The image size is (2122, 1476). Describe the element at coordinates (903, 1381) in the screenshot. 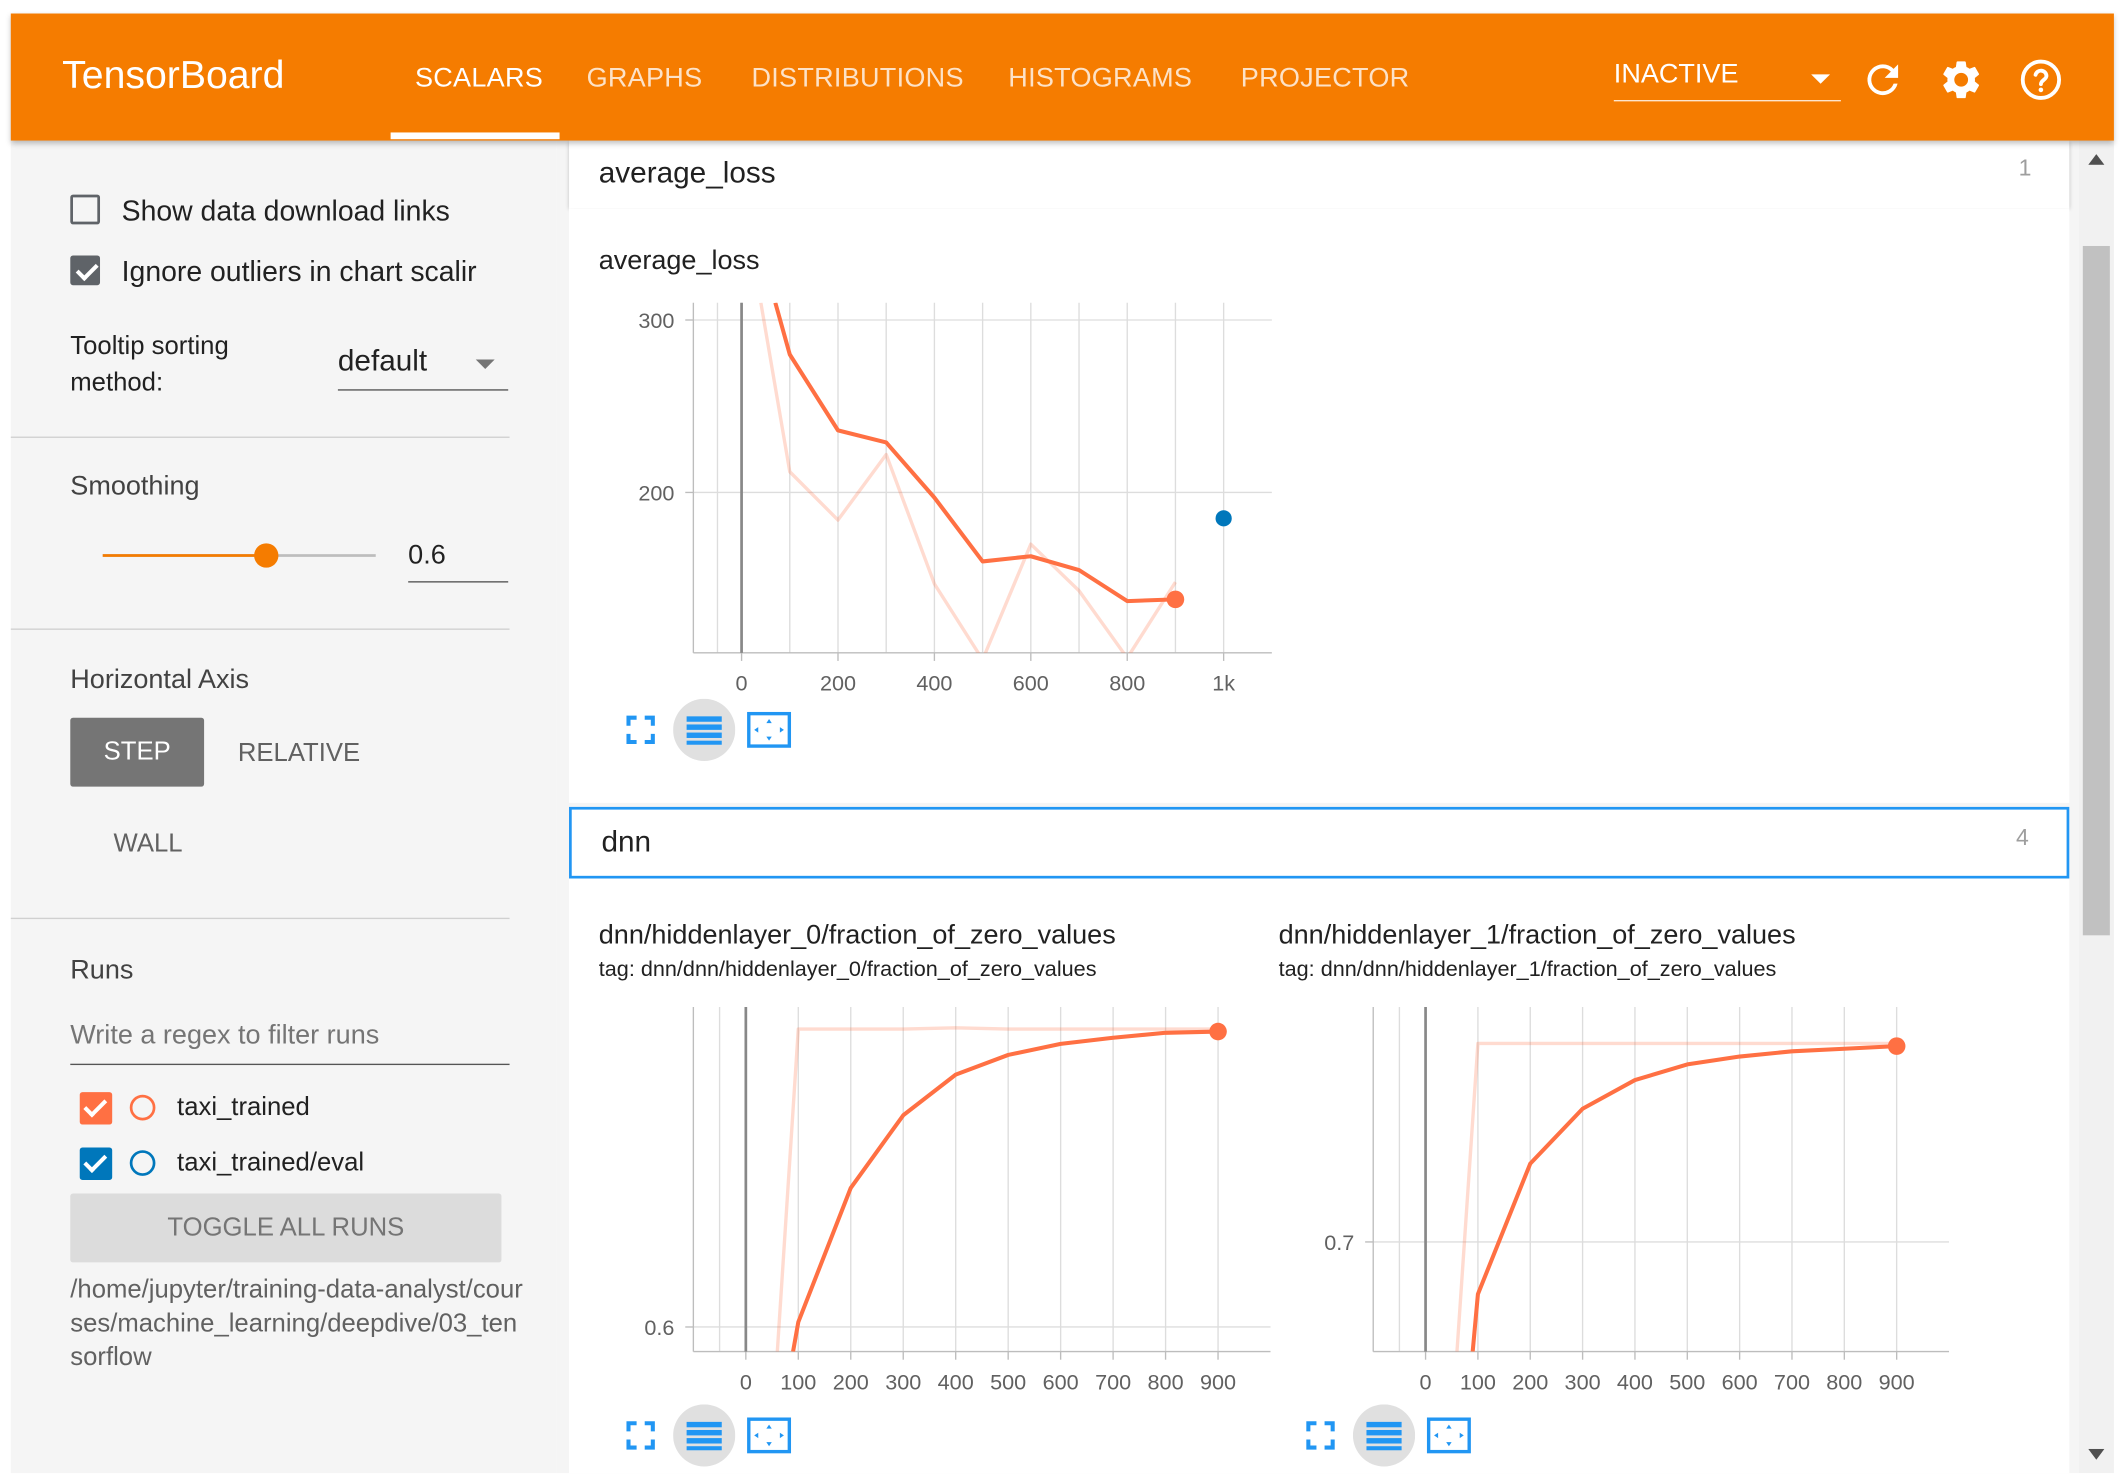

I see `x-tick-label: 300` at that location.